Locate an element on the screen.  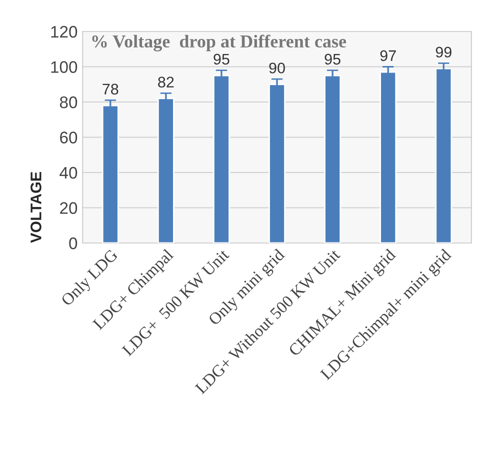
y-tick-label: 120 is located at coordinates (64, 32).